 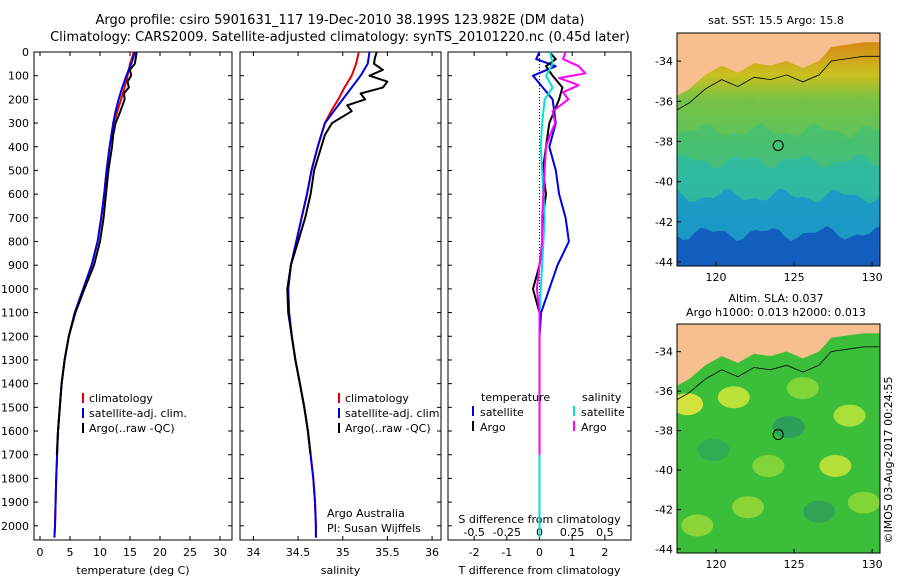 What do you see at coordinates (594, 427) in the screenshot?
I see `diff-legend-label: Argo` at bounding box center [594, 427].